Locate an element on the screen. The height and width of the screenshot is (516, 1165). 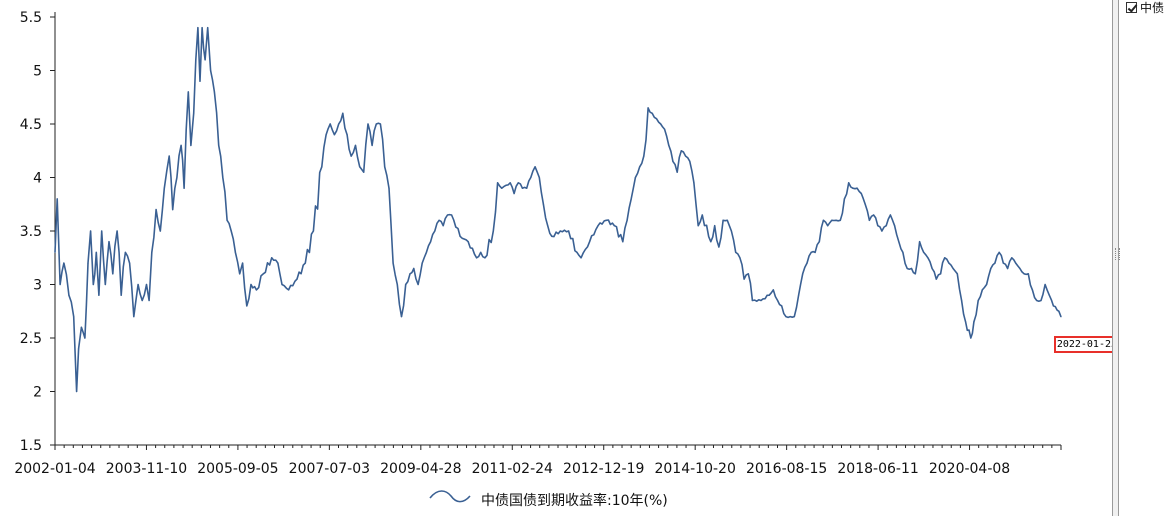
legend: 中债国债到期收益率:10年(%) is located at coordinates (548, 499).